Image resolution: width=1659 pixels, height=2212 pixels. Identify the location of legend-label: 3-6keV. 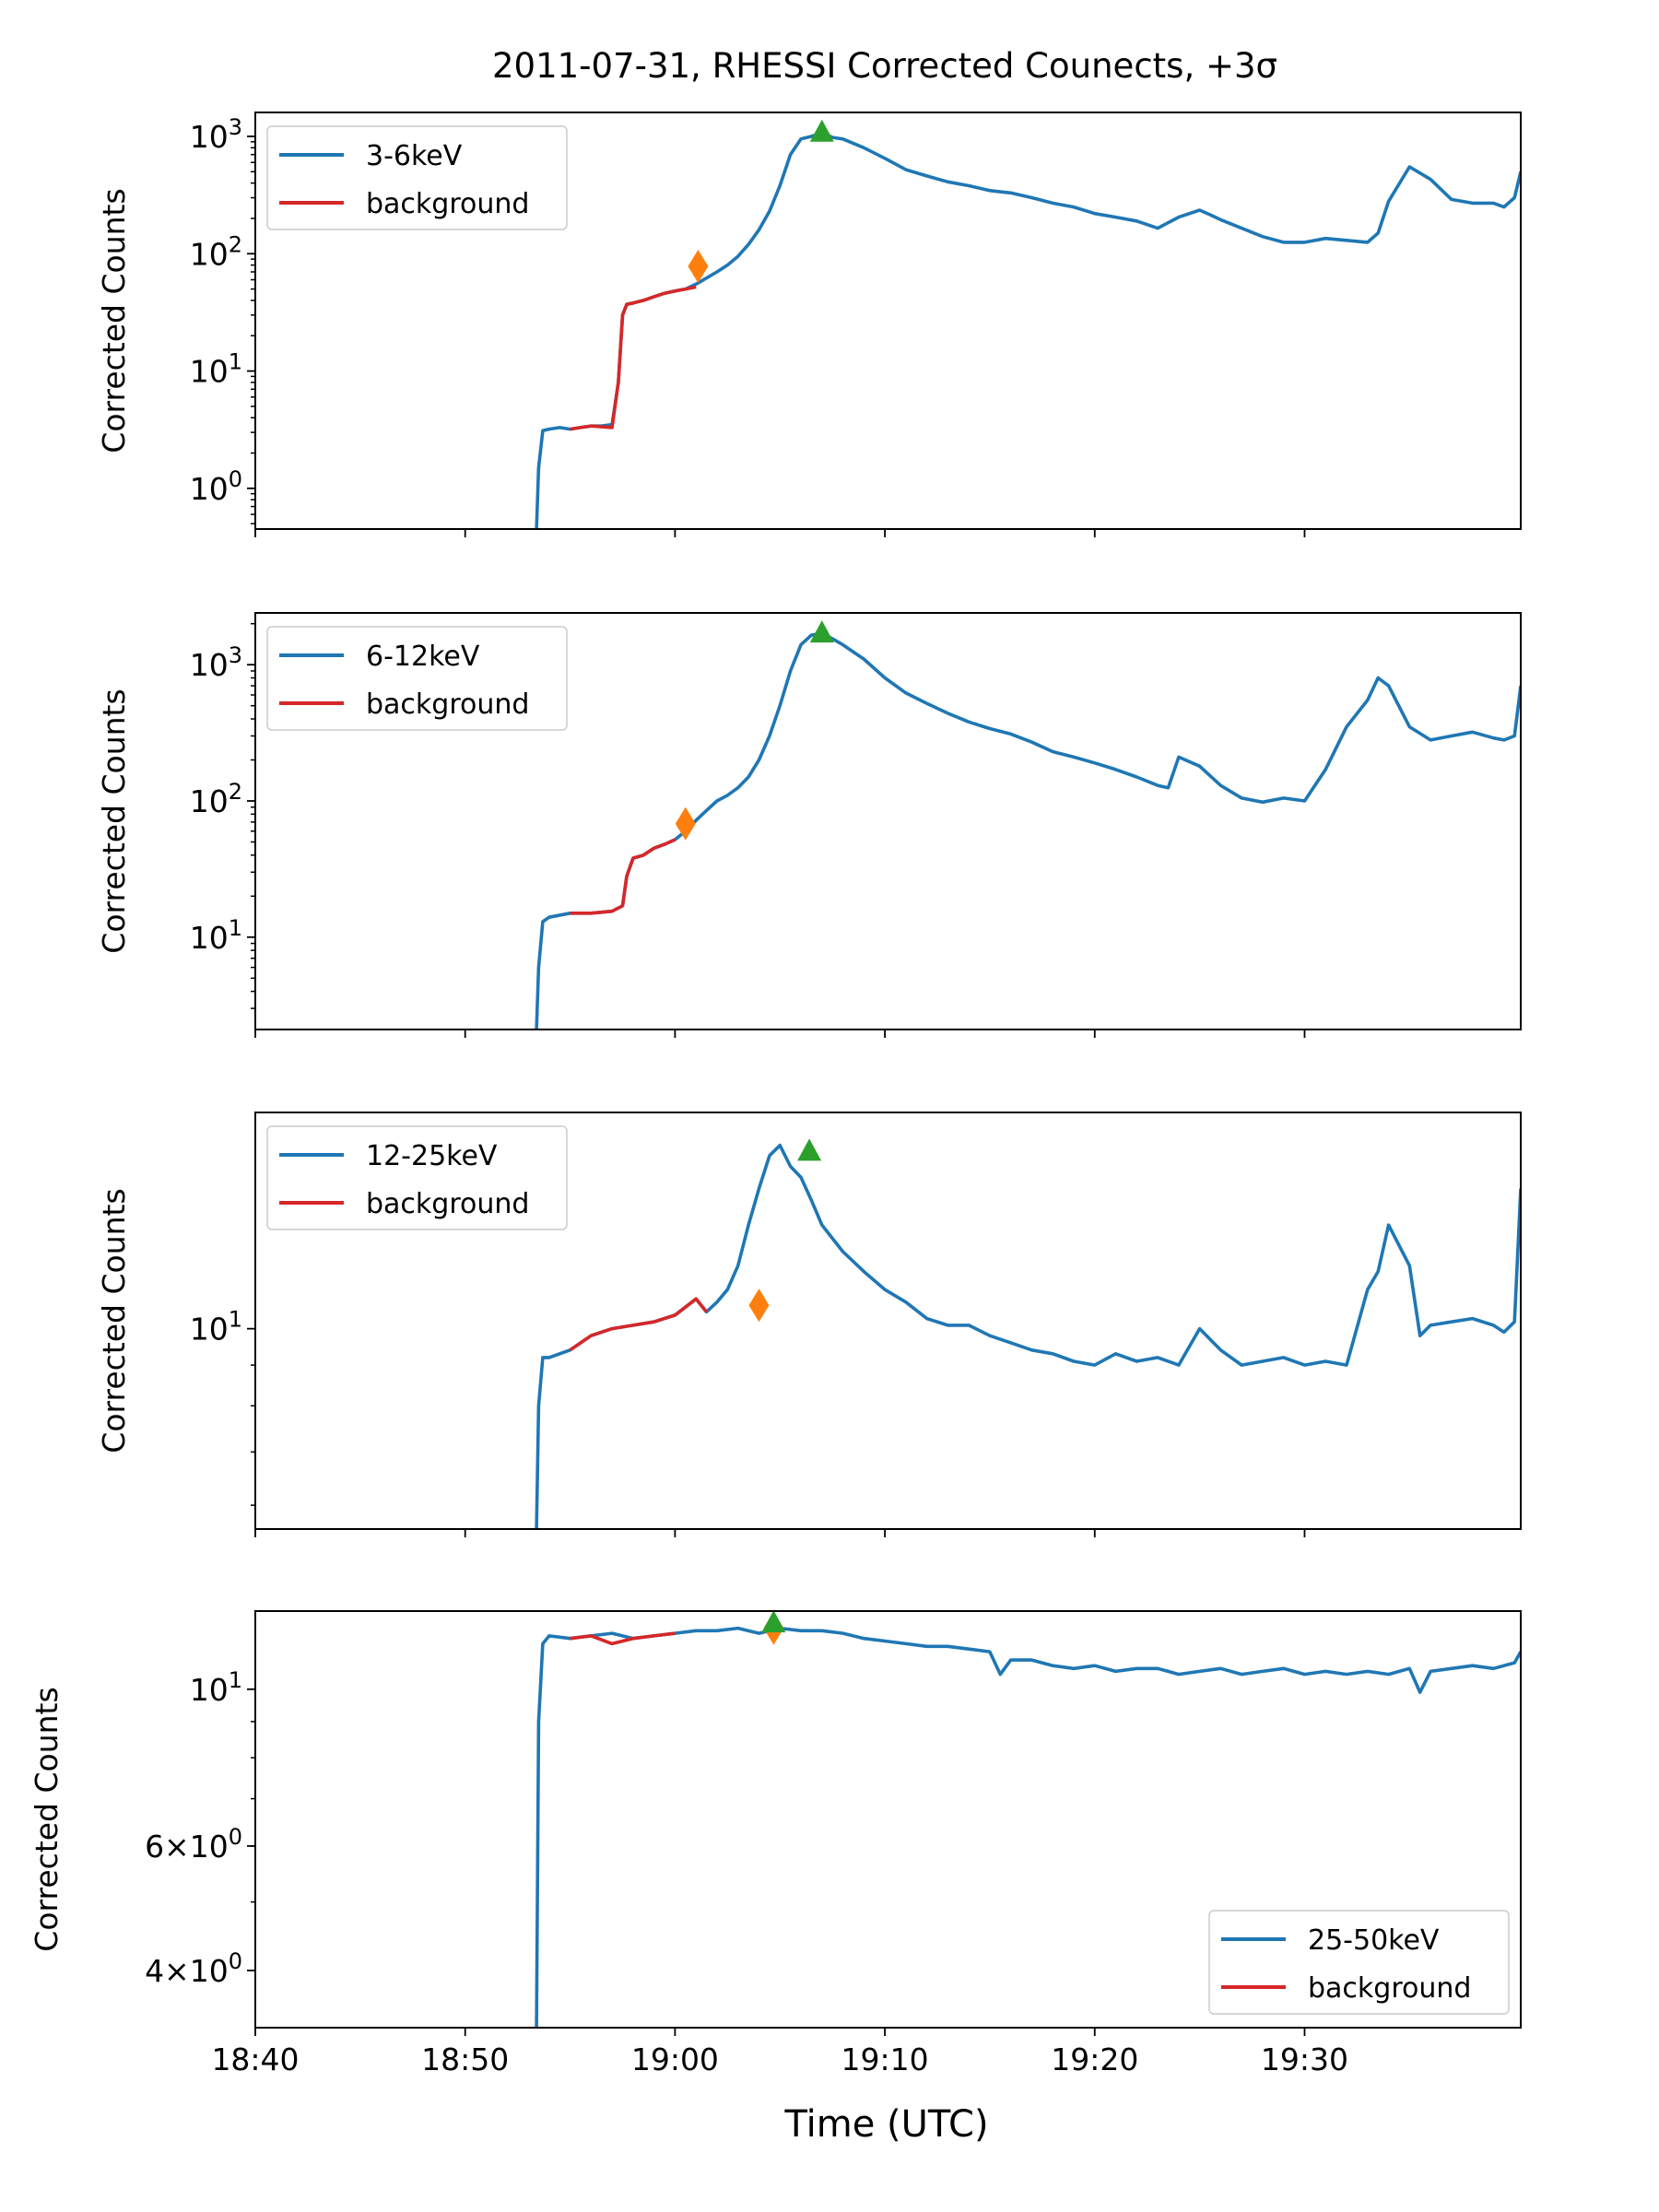
(414, 156).